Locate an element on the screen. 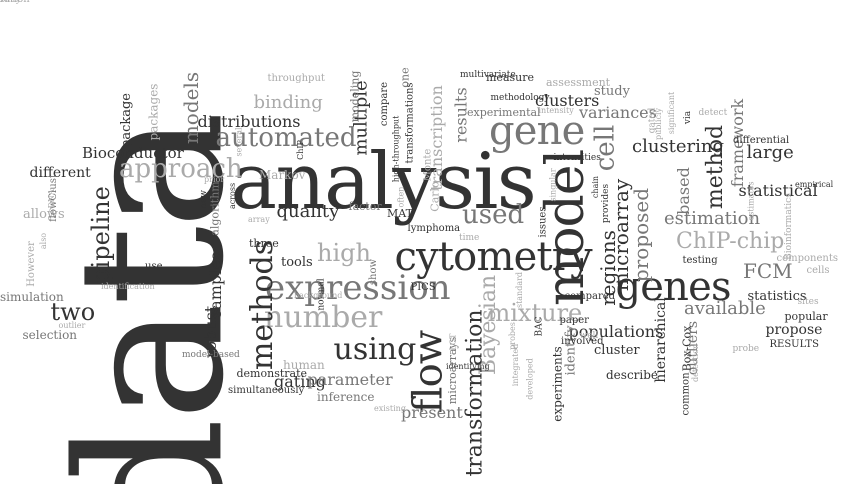 The height and width of the screenshot is (484, 849). word-show: show is located at coordinates (374, 272).